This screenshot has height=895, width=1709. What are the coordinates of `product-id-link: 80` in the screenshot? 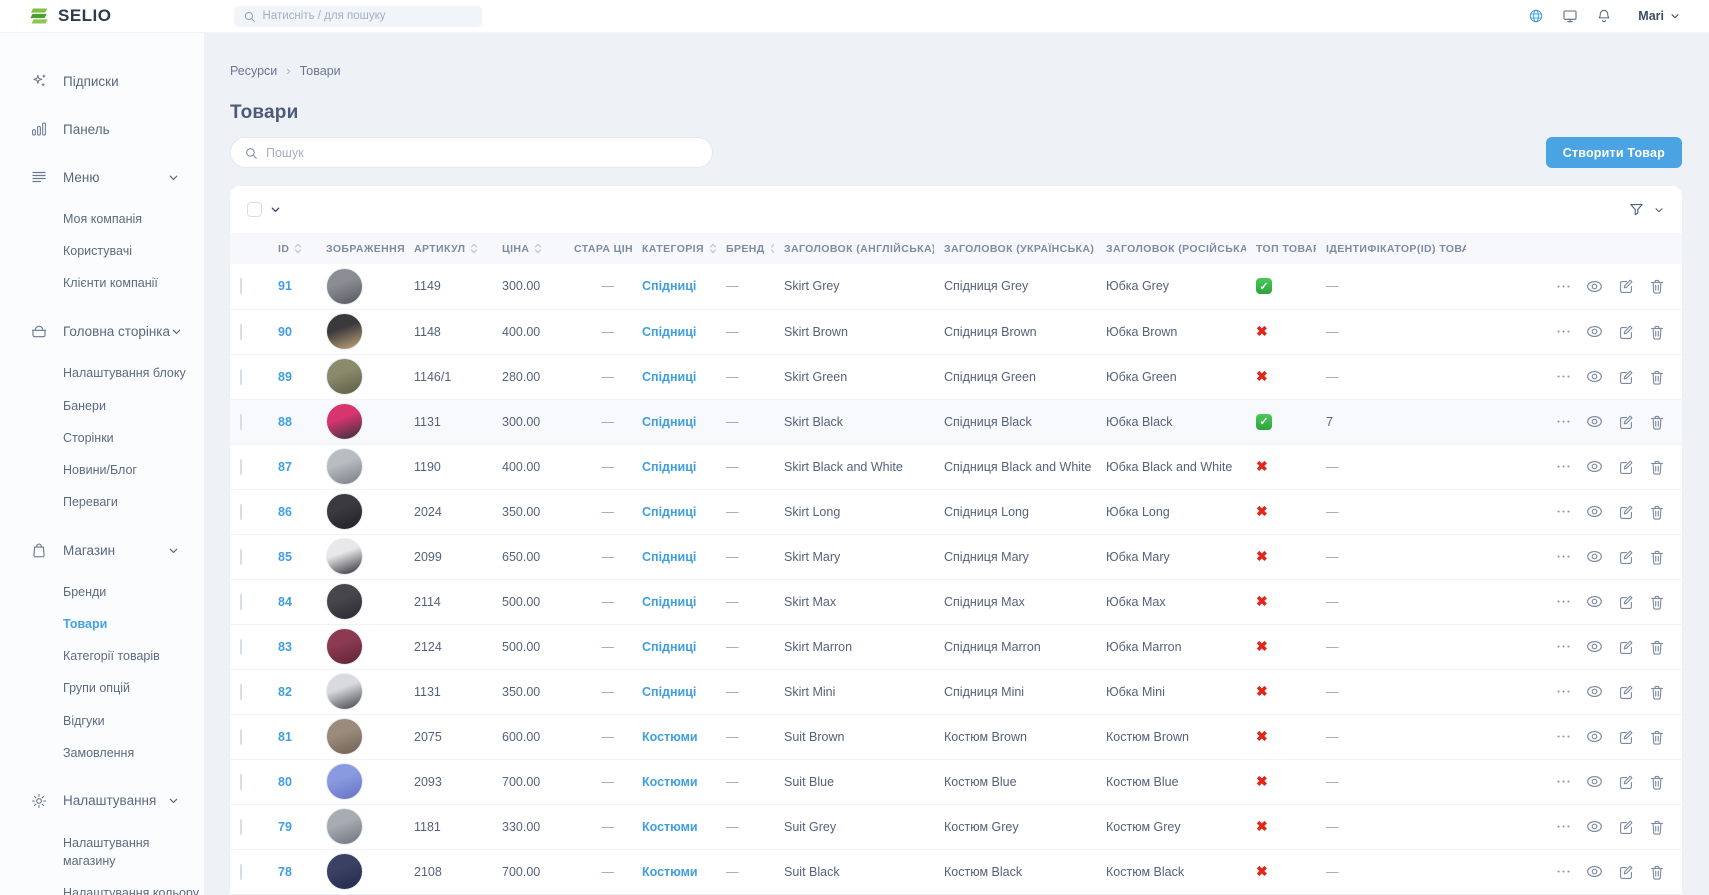 It's located at (285, 781).